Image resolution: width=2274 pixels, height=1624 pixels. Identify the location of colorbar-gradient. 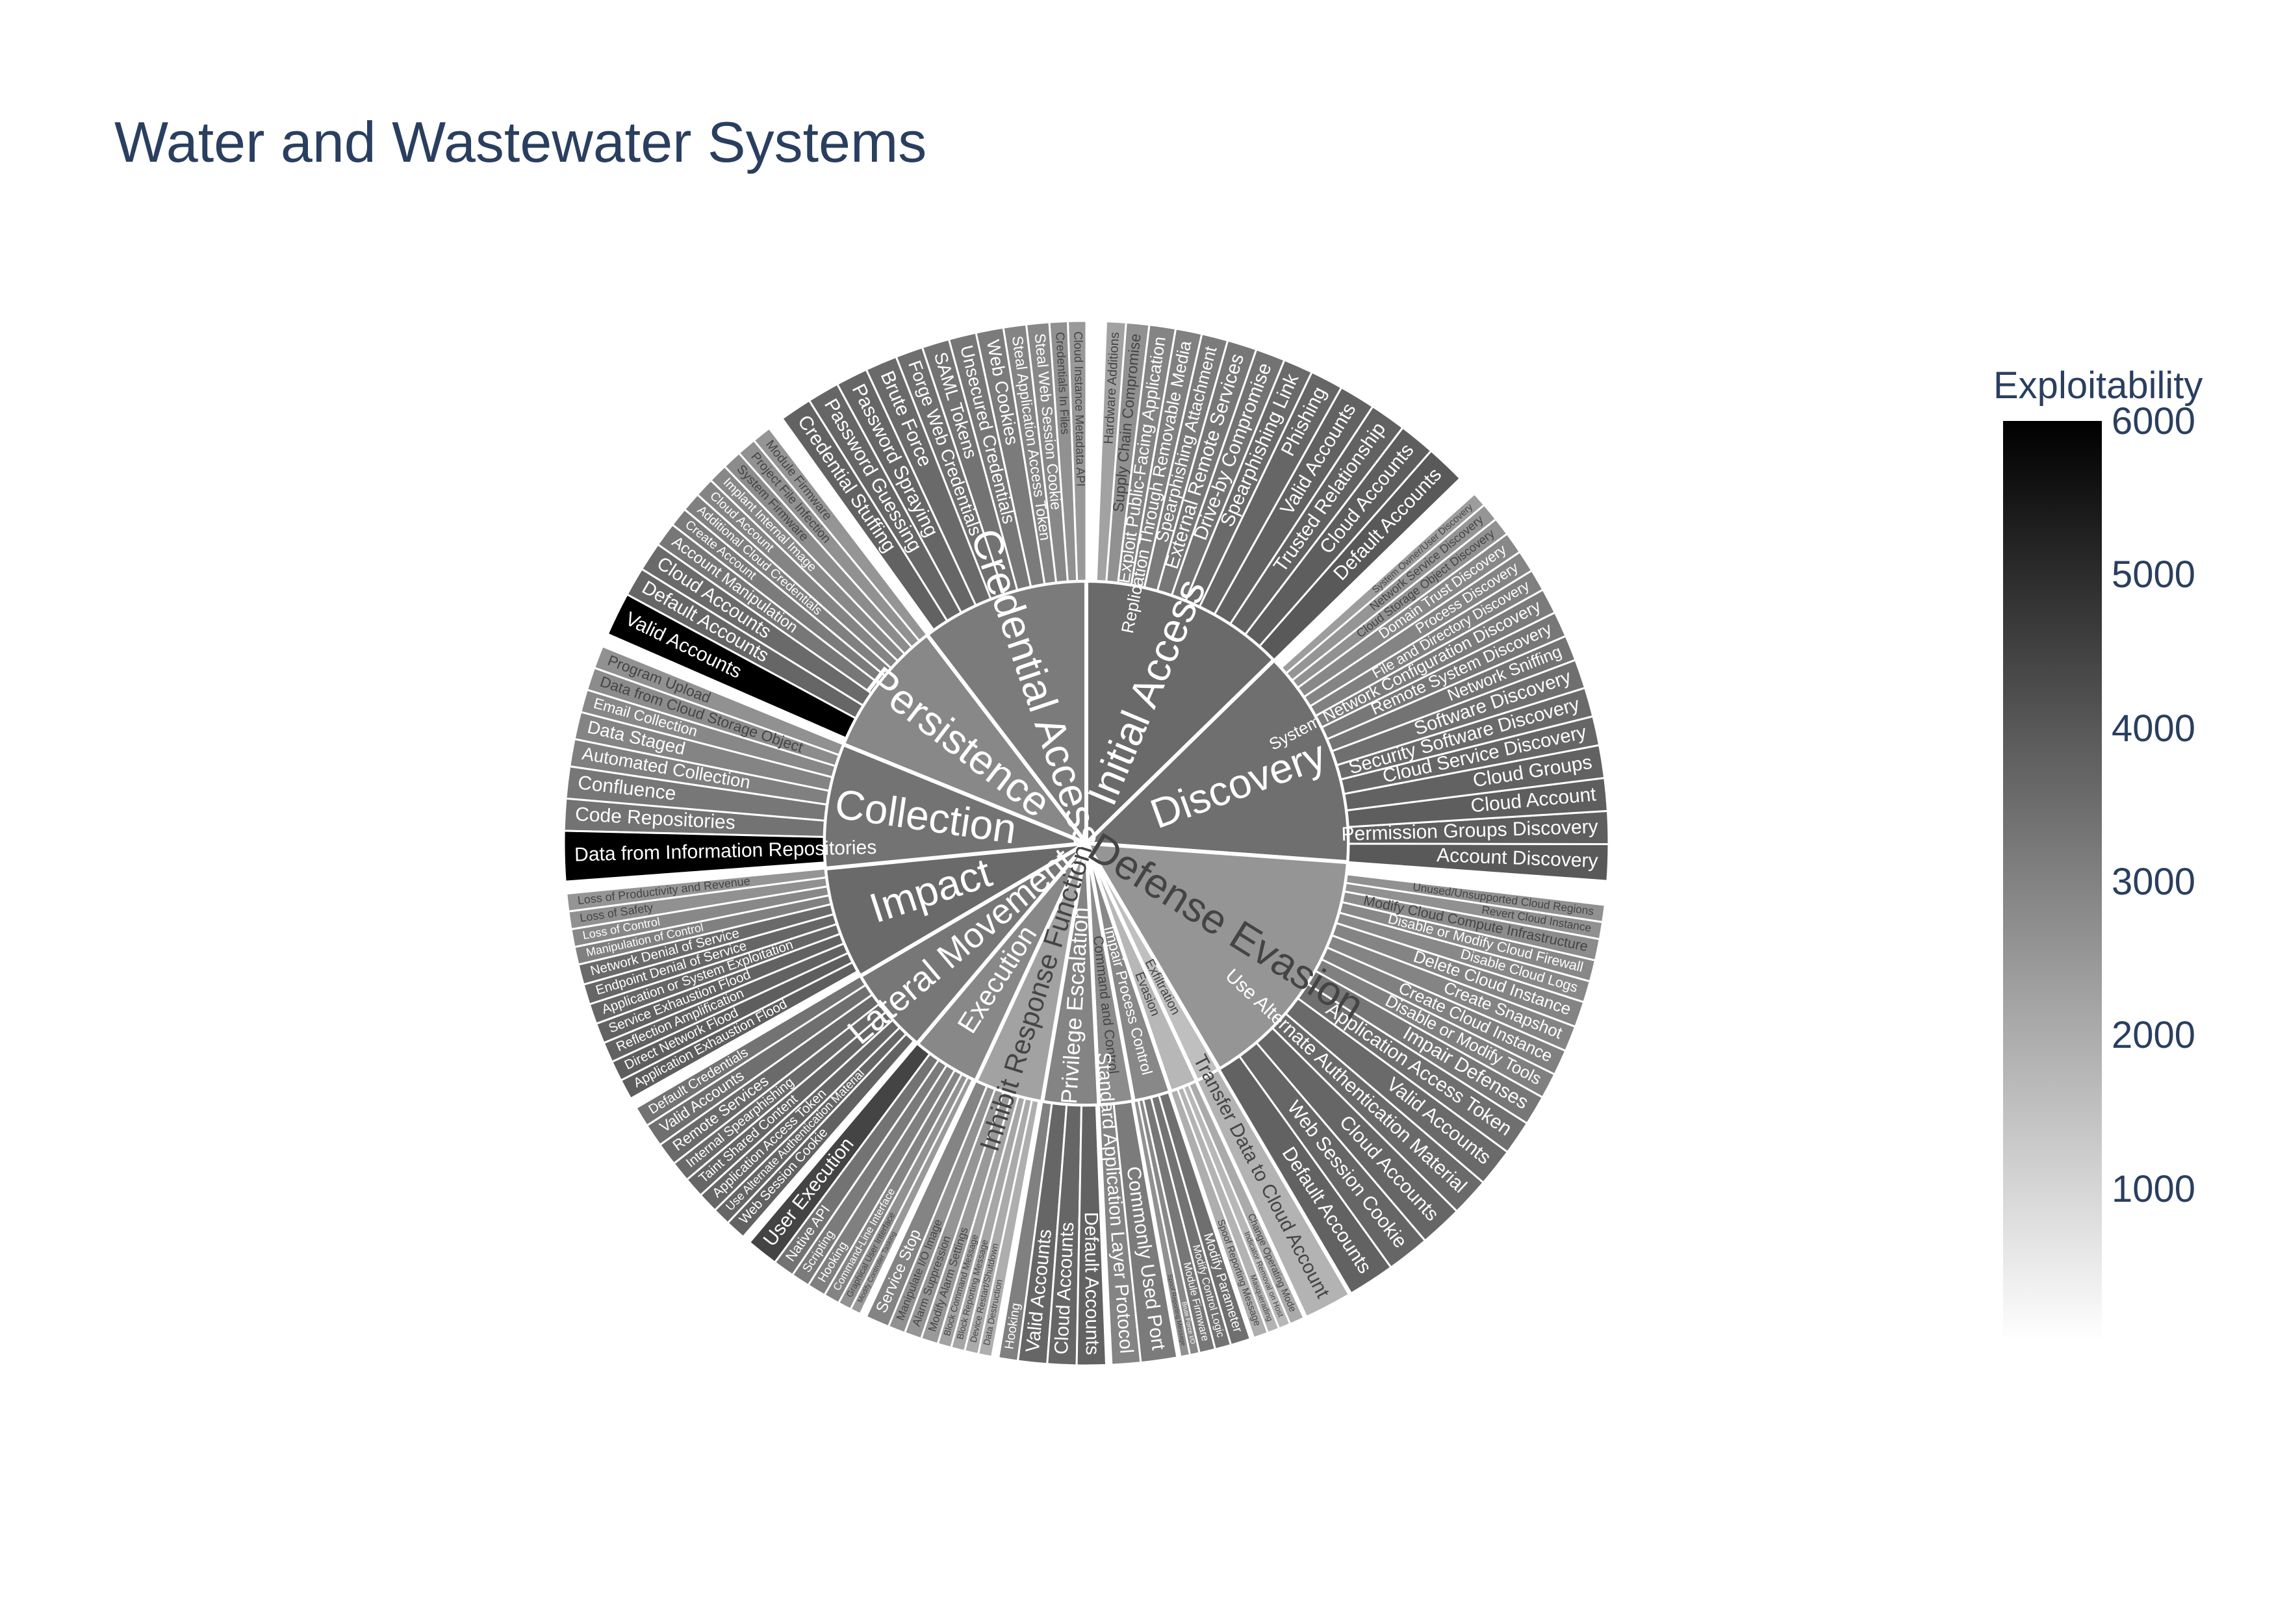
(2052, 881).